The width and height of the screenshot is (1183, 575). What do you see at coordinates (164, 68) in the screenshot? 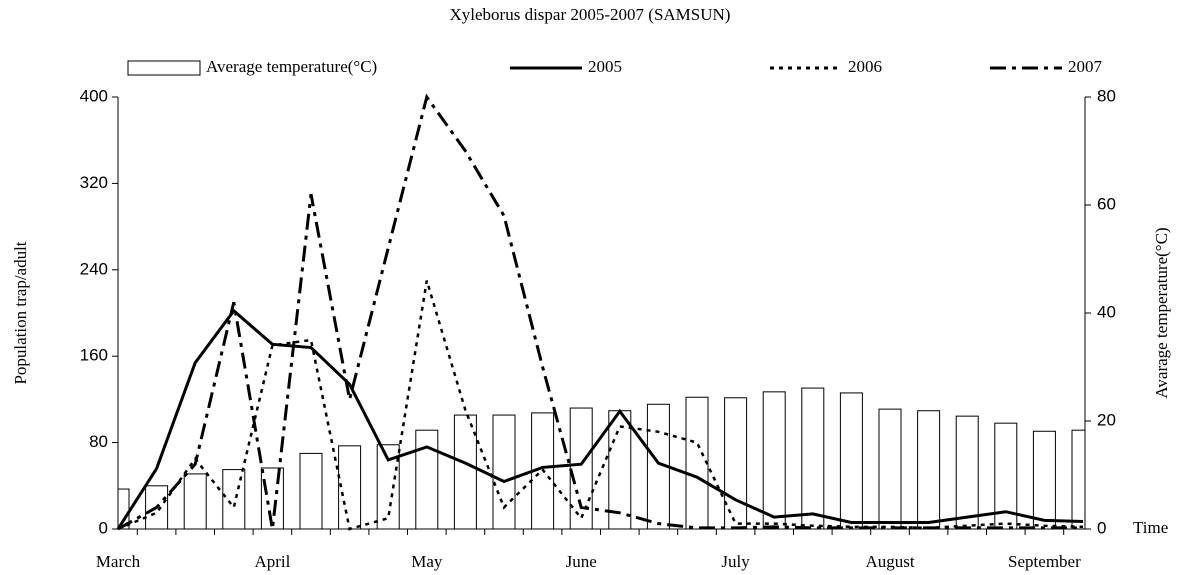
I see `legend-swatch` at bounding box center [164, 68].